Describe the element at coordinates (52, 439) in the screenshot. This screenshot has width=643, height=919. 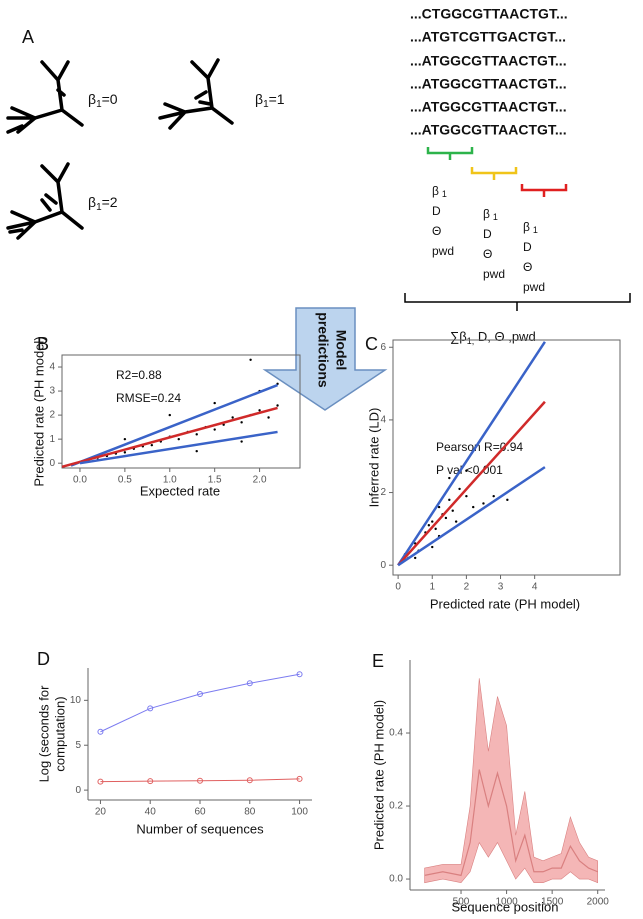
I see `y-tick-label: 1` at that location.